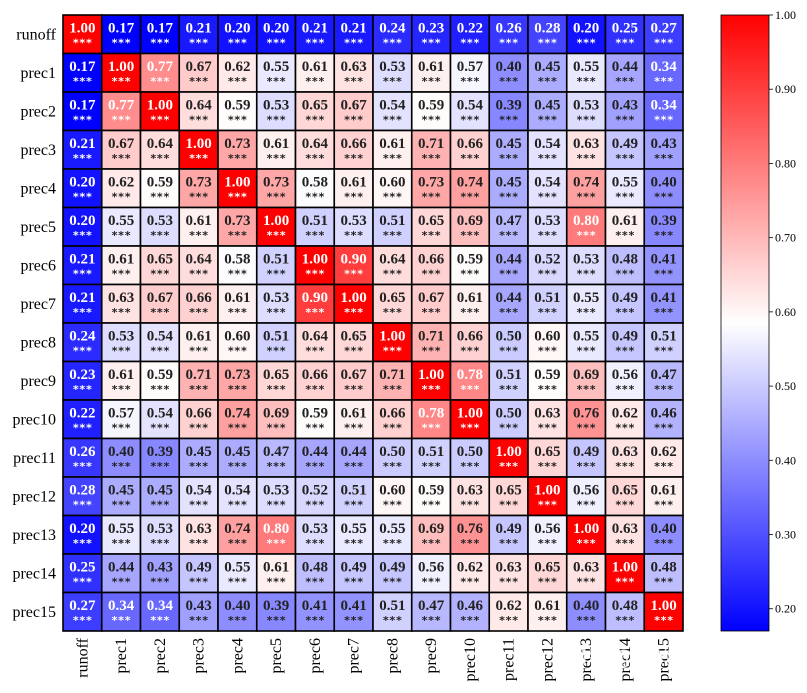 This screenshot has width=807, height=693. Describe the element at coordinates (276, 149) in the screenshot. I see `heatmap-cell: 0.61***` at that location.